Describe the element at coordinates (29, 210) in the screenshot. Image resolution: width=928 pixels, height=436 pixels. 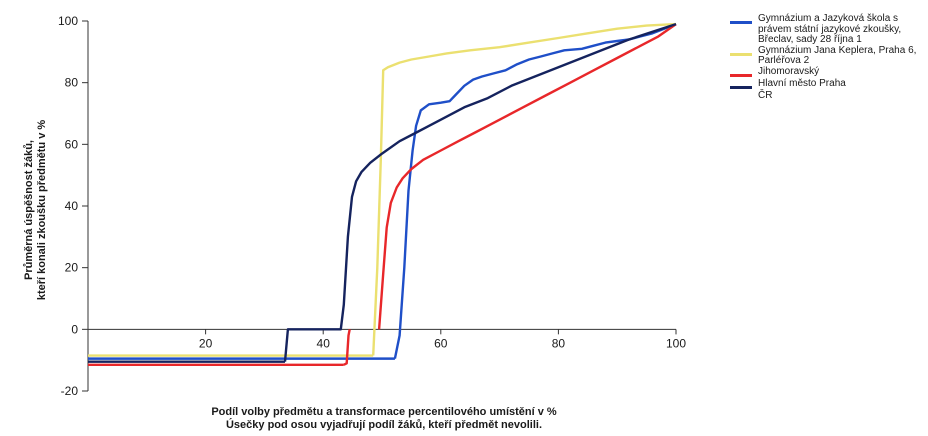
I see `y-axis-title-line1: Průměrná úspěšnost žáků,` at that location.